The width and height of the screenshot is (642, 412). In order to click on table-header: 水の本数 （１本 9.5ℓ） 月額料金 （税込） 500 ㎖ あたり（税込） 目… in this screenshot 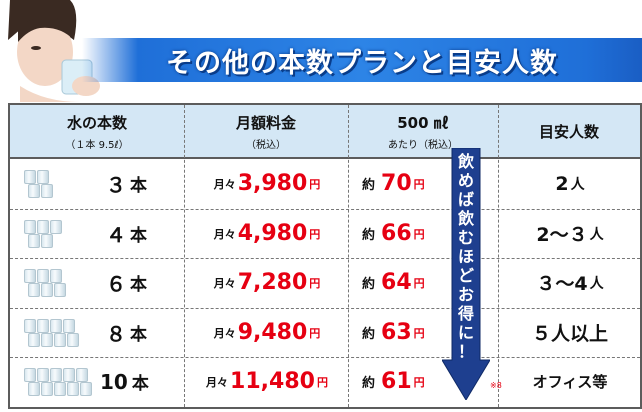, I will do `click(325, 132)`.